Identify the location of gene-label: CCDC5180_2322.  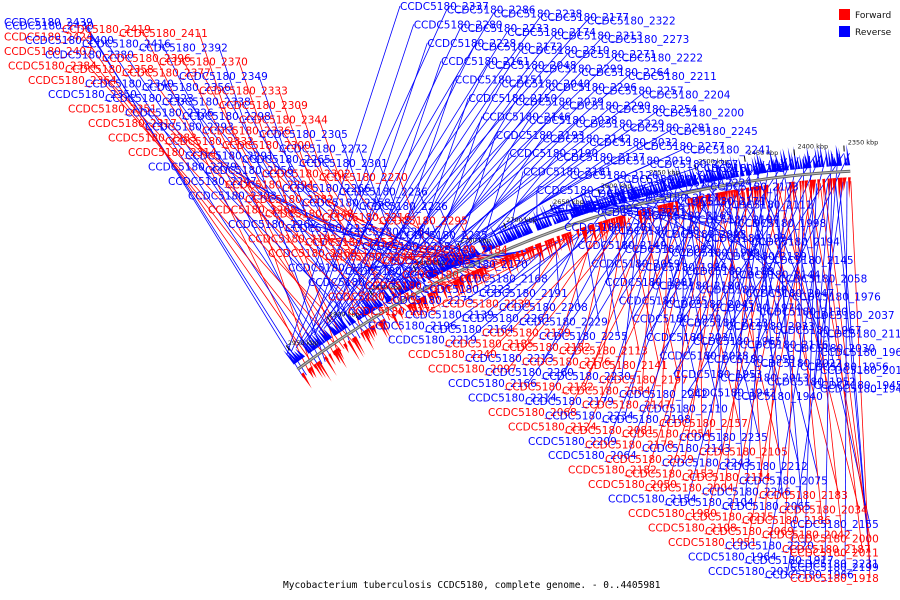
(631, 22).